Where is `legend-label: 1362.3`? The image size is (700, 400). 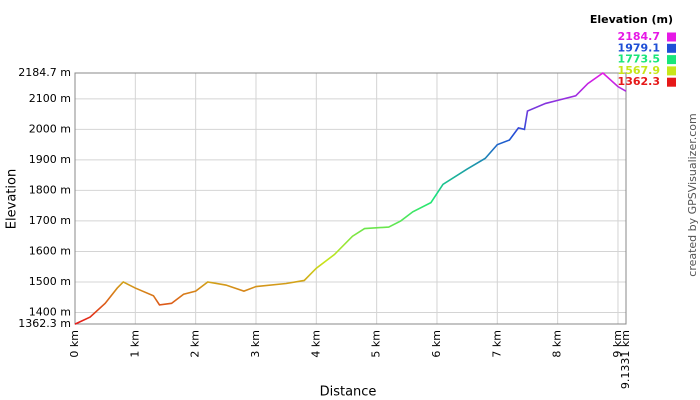
legend-label: 1362.3 is located at coordinates (639, 81).